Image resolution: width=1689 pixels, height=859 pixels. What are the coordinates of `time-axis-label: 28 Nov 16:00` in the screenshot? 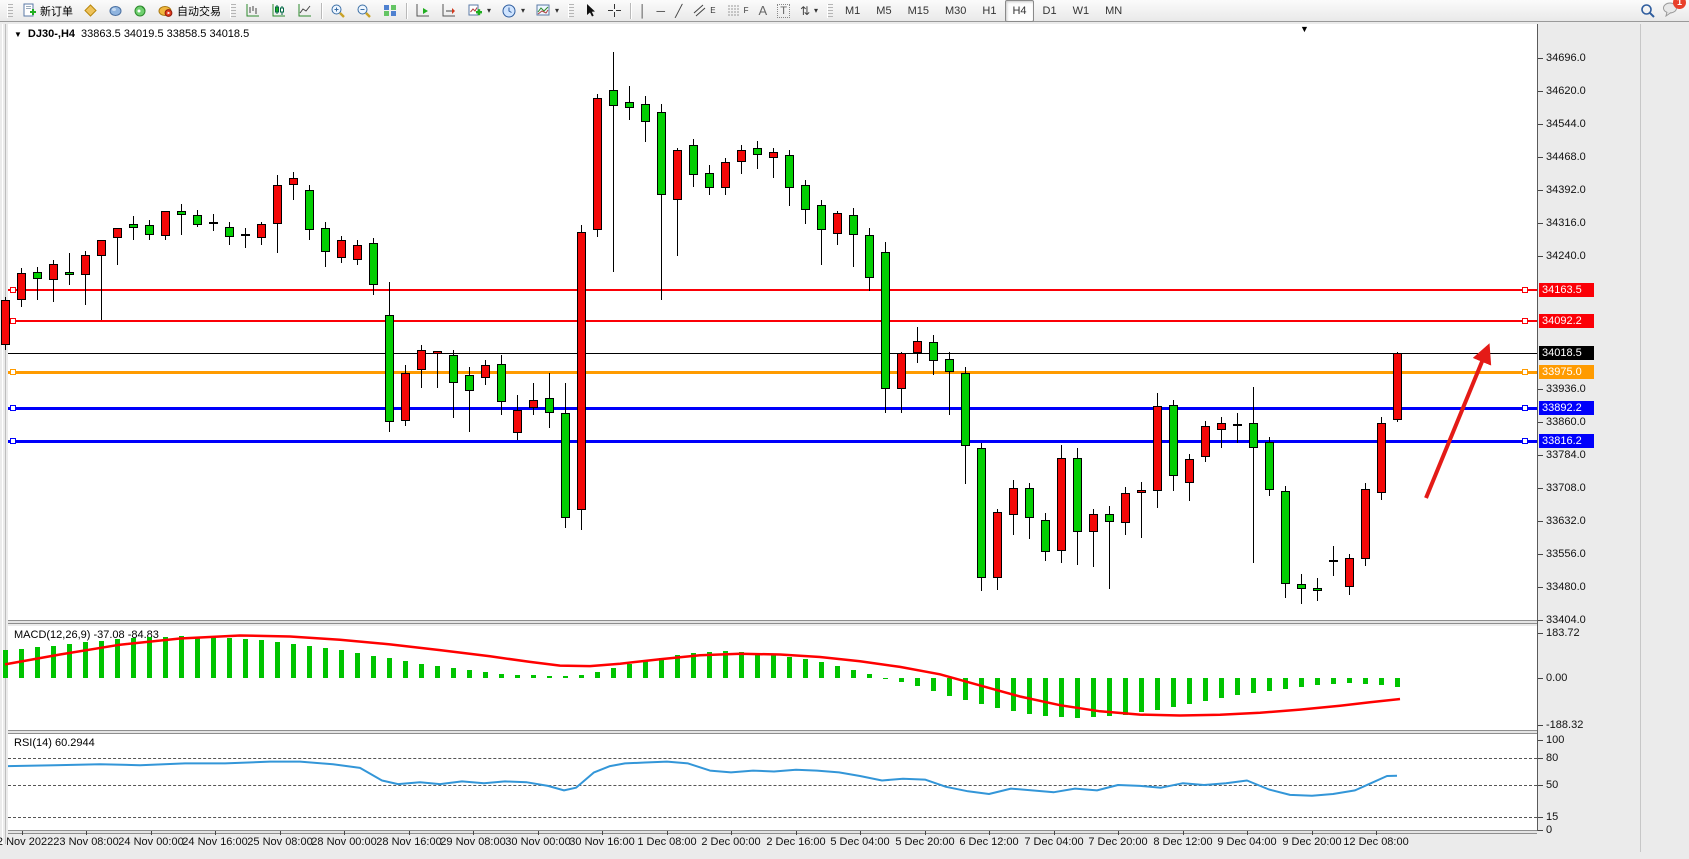 It's located at (409, 842).